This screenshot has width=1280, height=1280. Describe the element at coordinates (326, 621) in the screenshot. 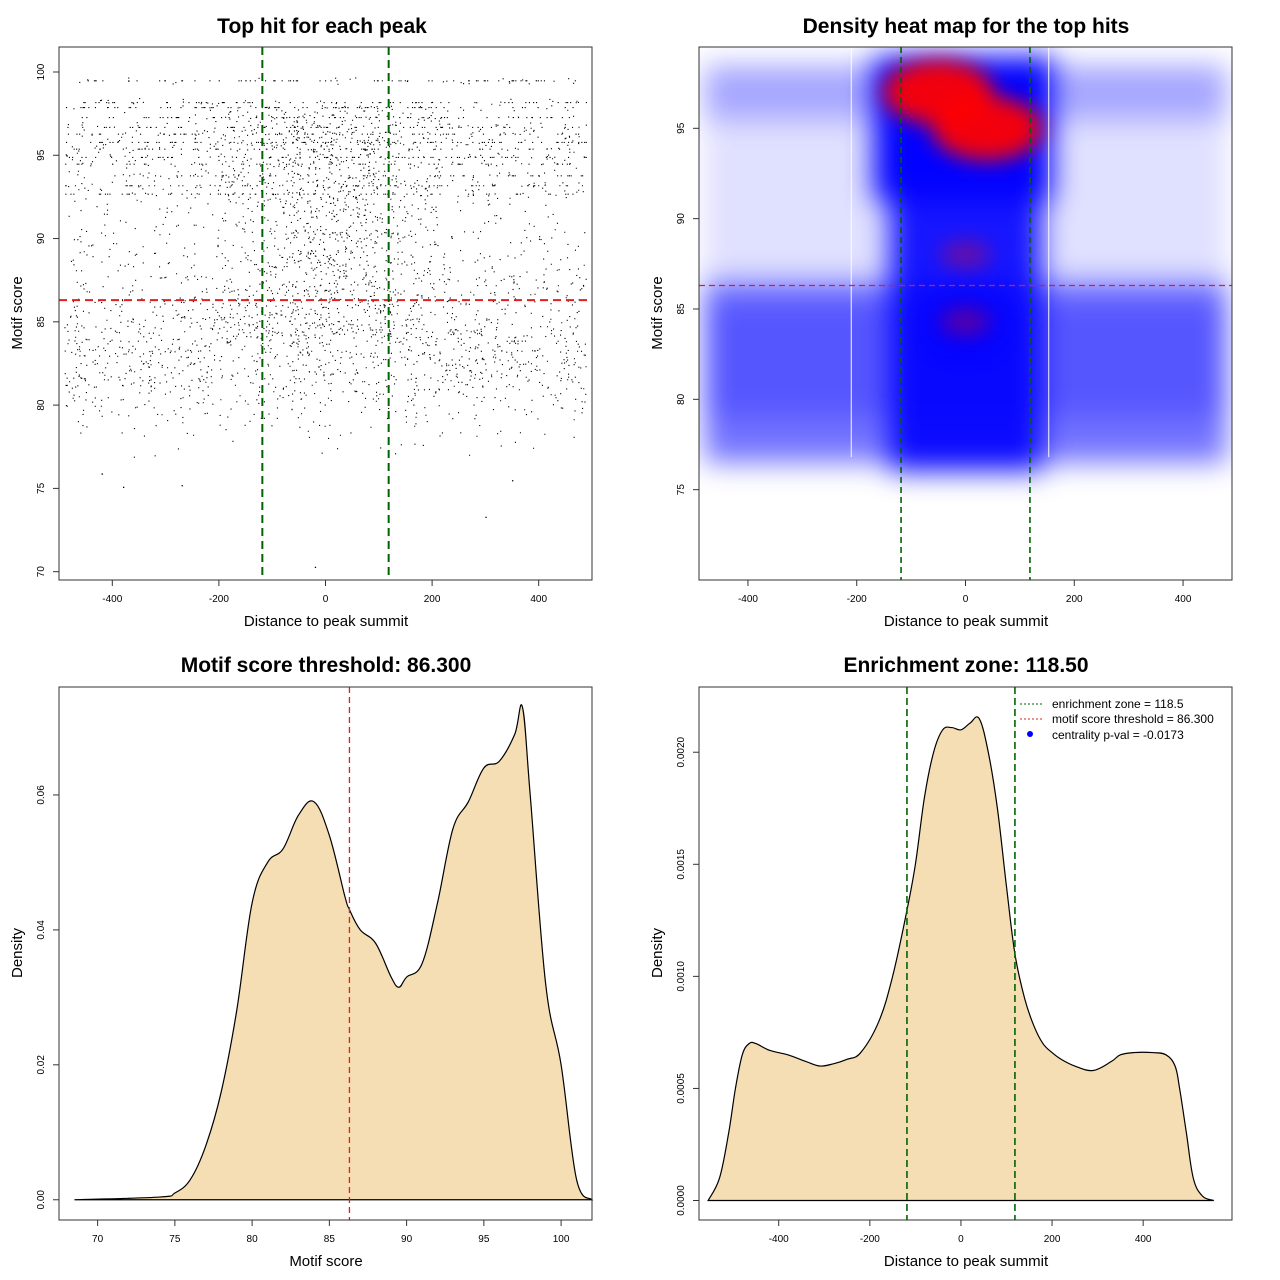

I see `scatter-xlabel: Distance to peak summit` at that location.